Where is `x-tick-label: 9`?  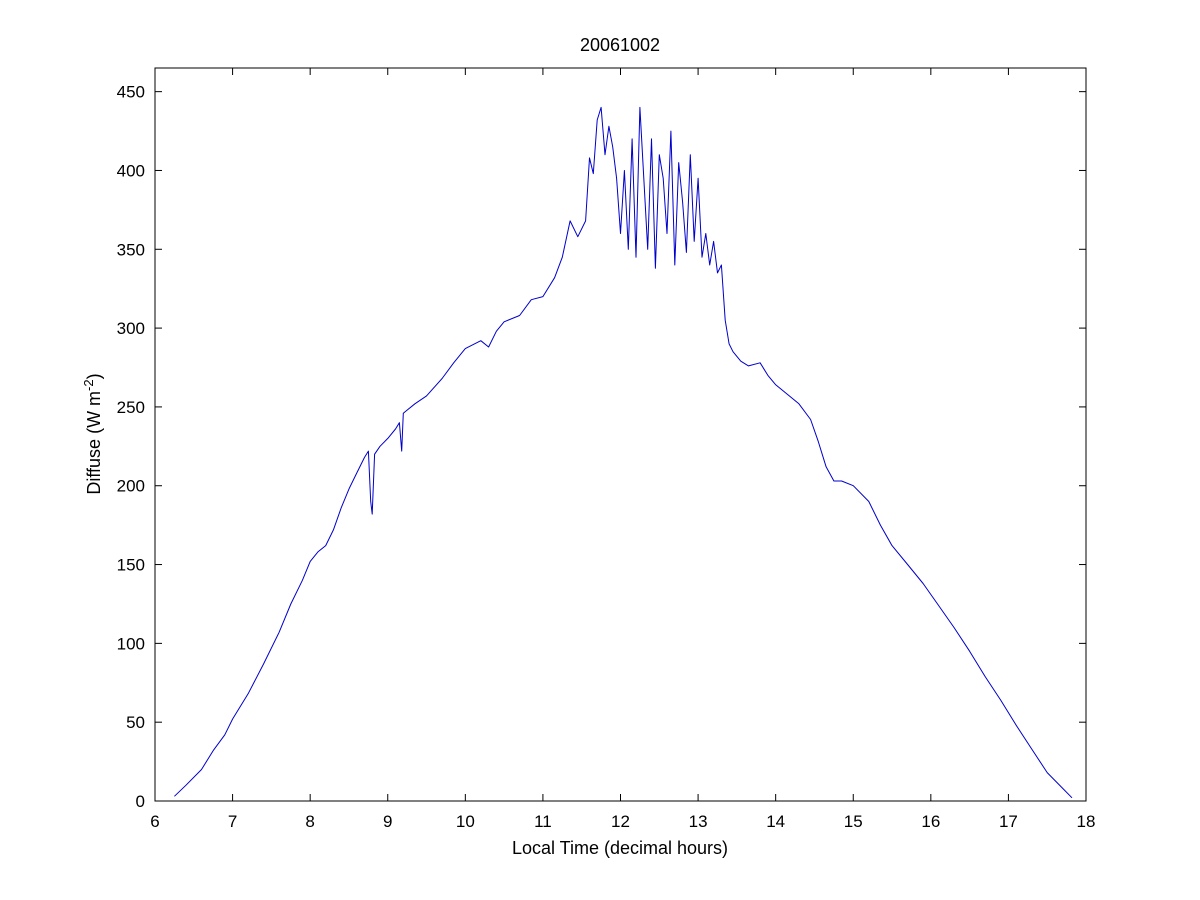
x-tick-label: 9 is located at coordinates (387, 821).